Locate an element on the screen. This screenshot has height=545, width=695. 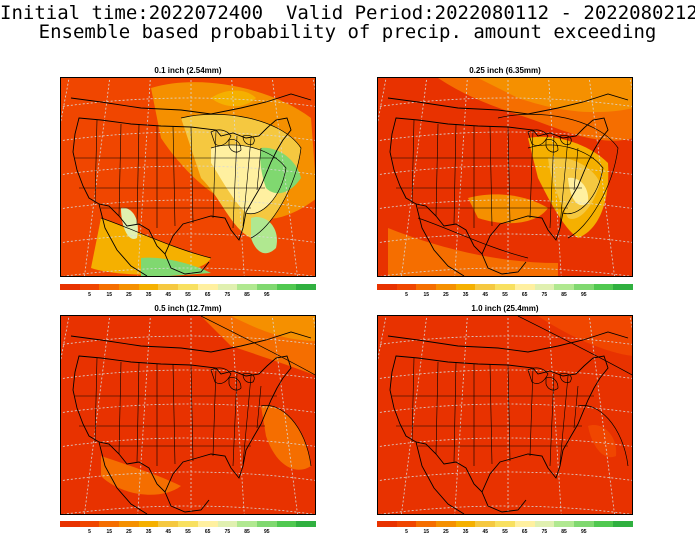
colorbar-labels-4: 5 15 25 35 45 55 65 75 85 95 is located at coordinates (505, 533).